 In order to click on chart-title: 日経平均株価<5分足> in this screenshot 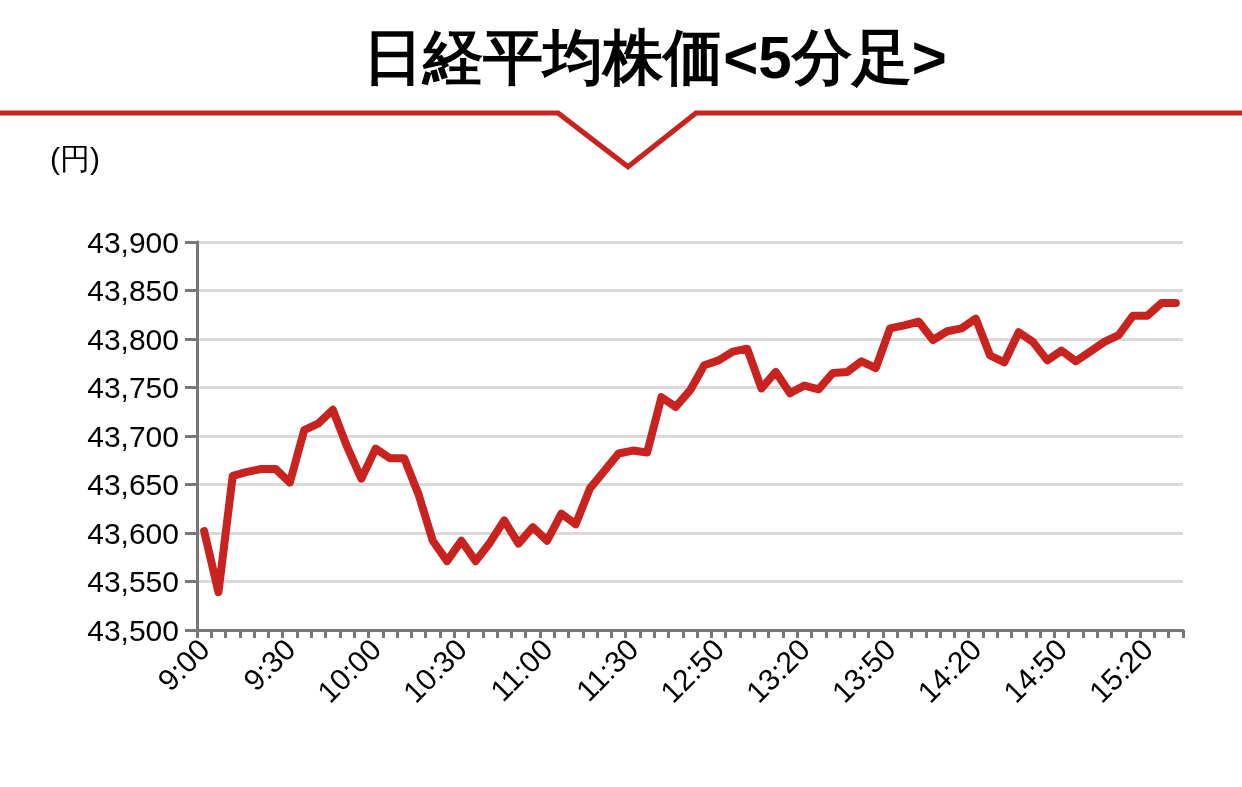, I will do `click(655, 57)`.